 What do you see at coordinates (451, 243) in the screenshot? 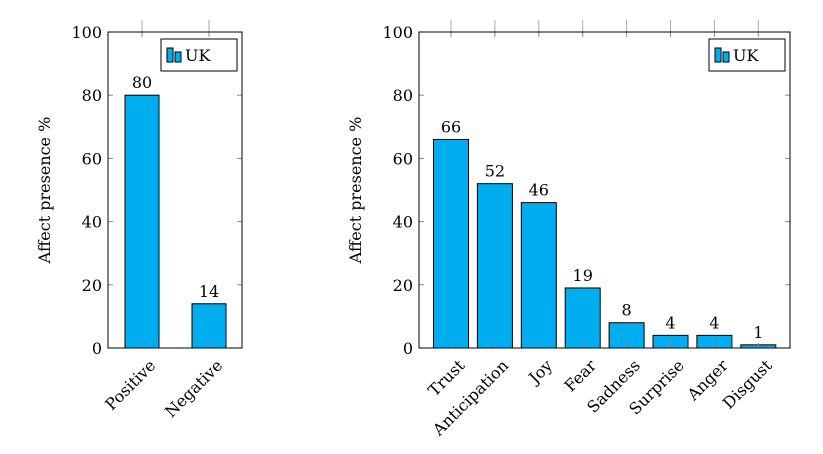
I see `bar-trust` at bounding box center [451, 243].